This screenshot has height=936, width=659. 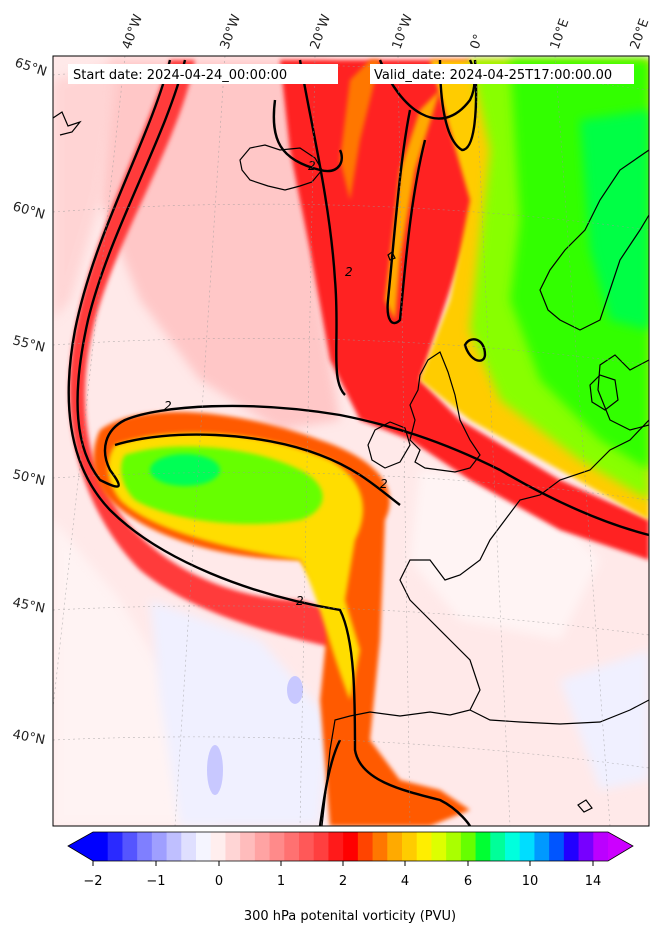 What do you see at coordinates (28, 478) in the screenshot?
I see `lat-label-50n: 50°N` at bounding box center [28, 478].